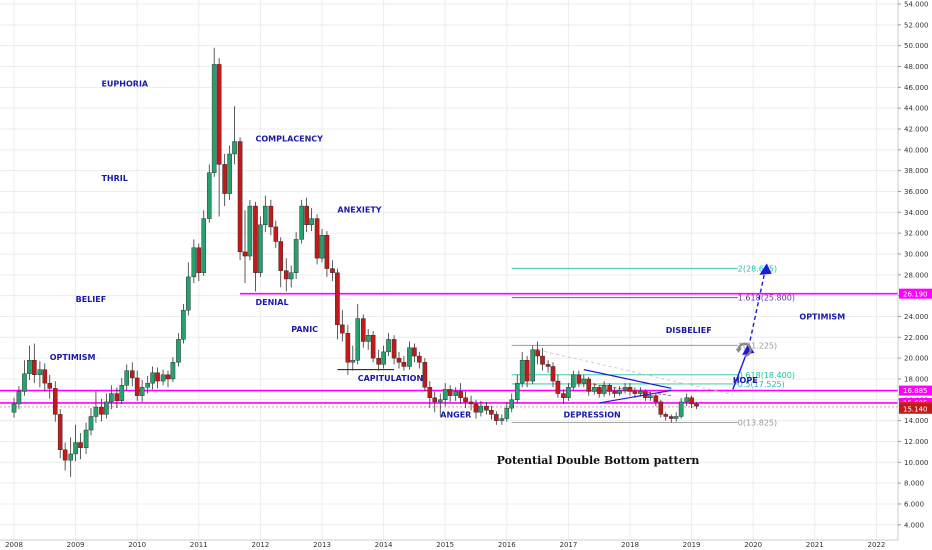 The width and height of the screenshot is (932, 550). What do you see at coordinates (761, 384) in the screenshot?
I see `fib-level-label: 0.5(17.525)` at bounding box center [761, 384].